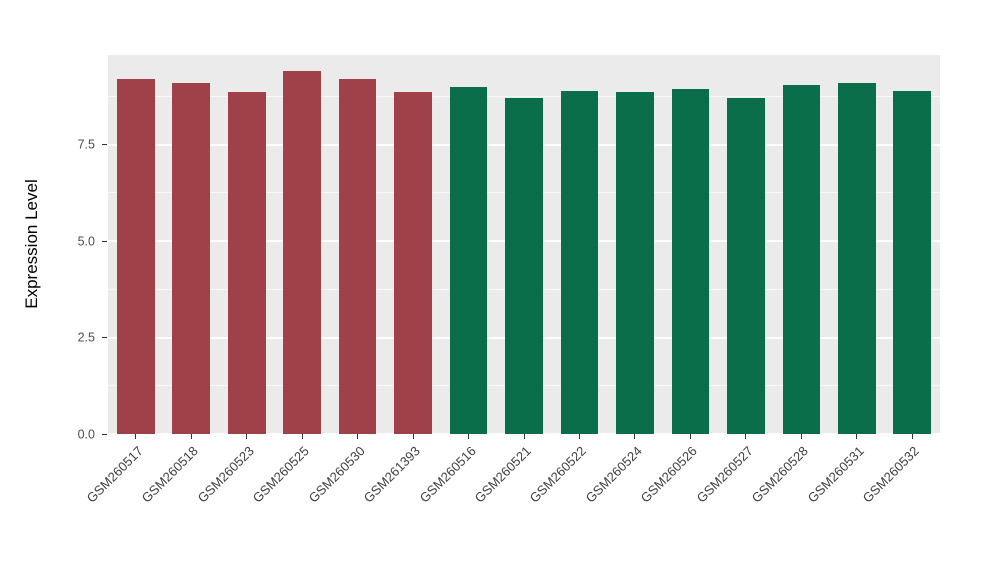 Image resolution: width=1000 pixels, height=580 pixels. I want to click on bar-GSM260531, so click(856, 258).